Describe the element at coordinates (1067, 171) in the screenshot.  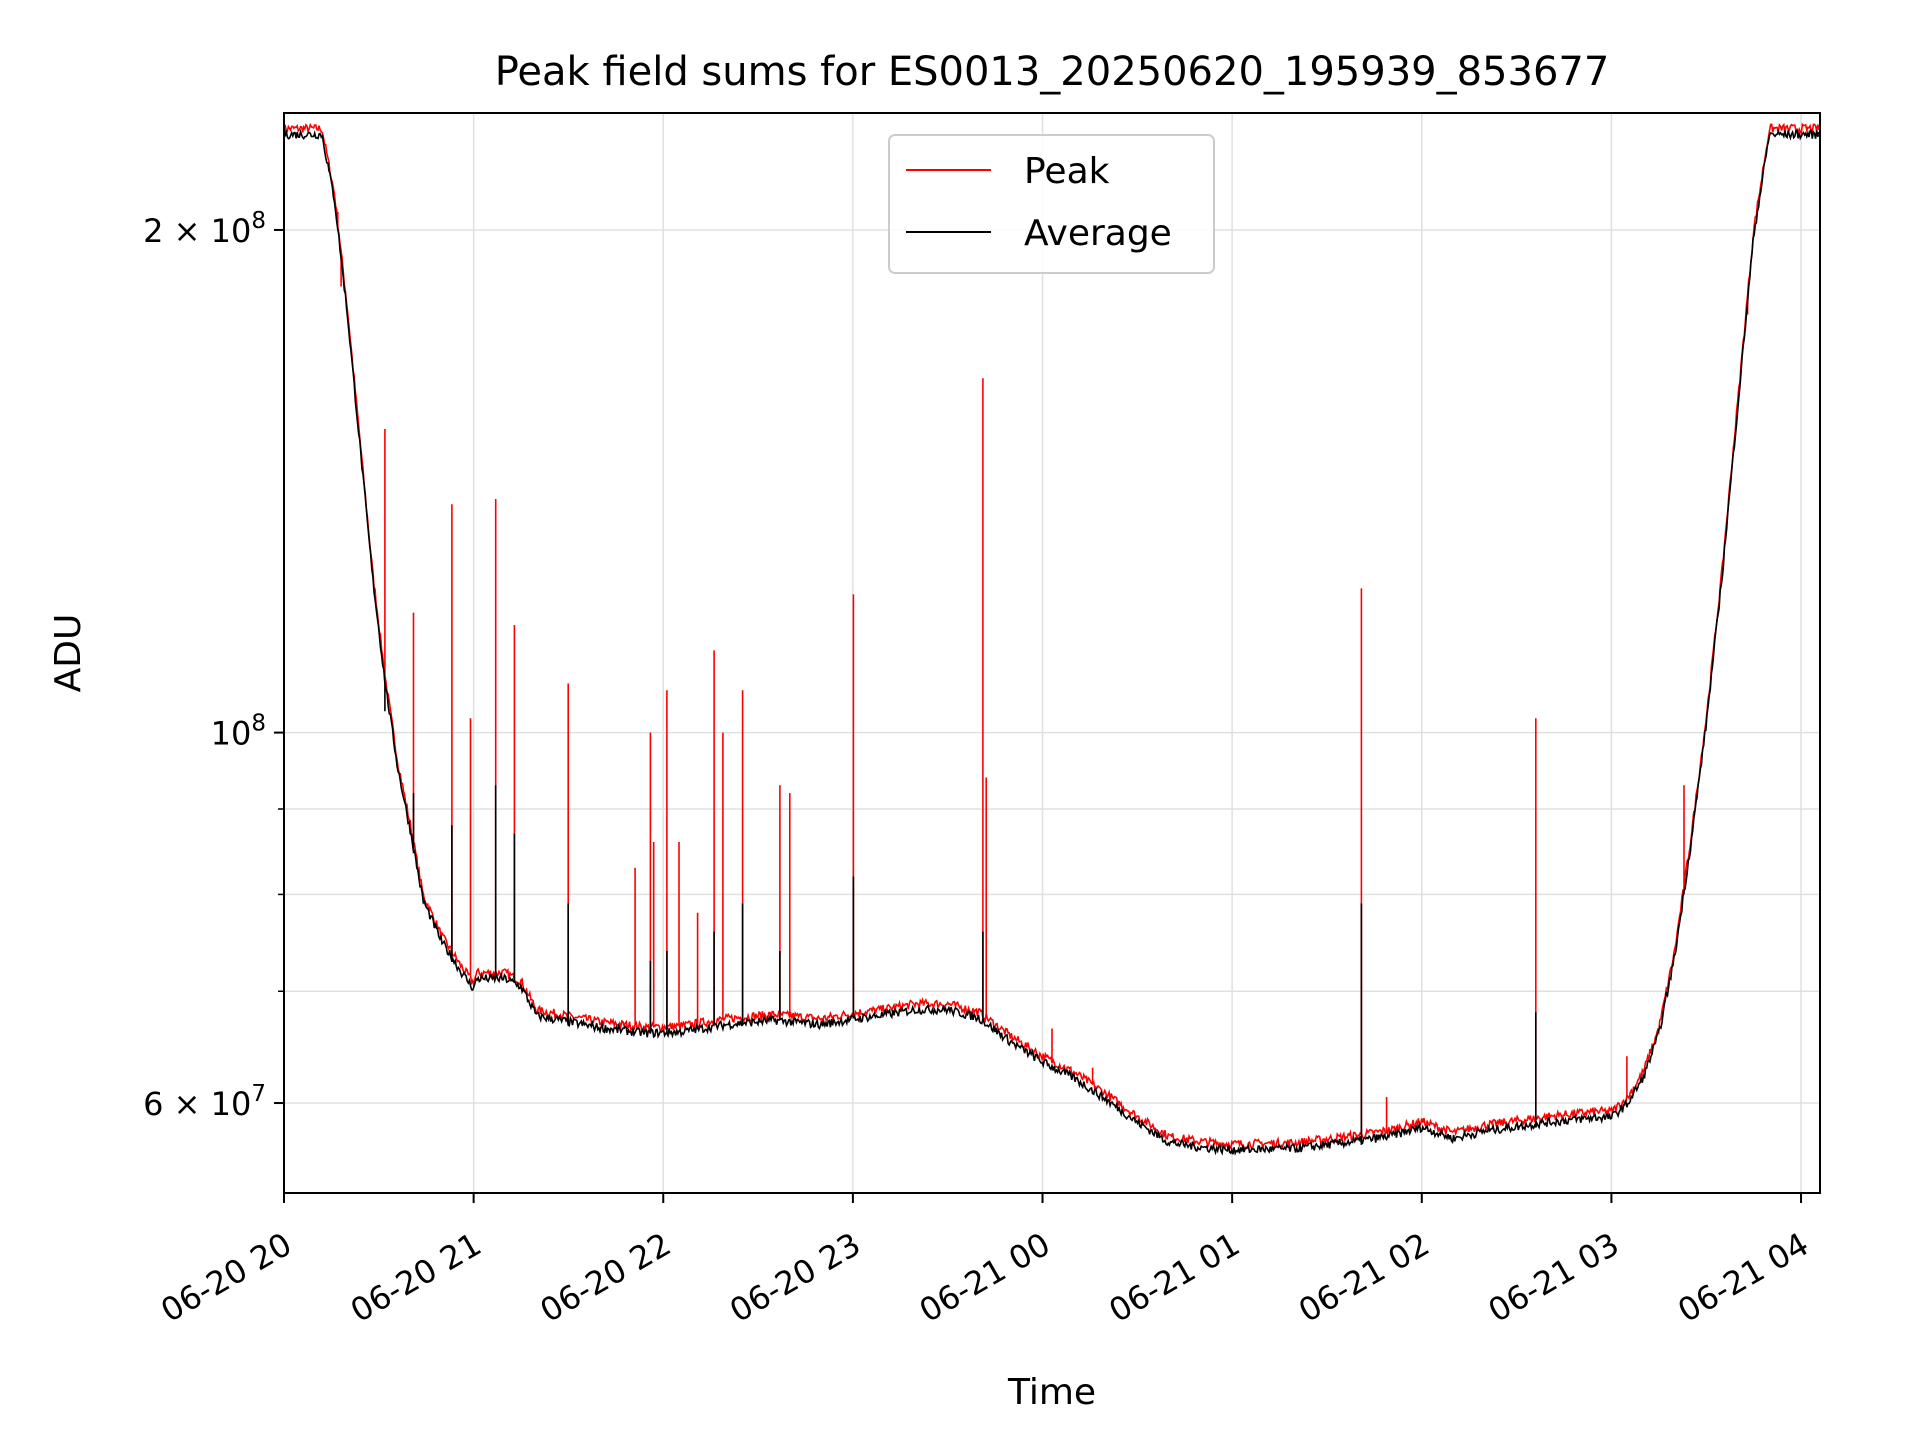
I see `legend-label-peak: Peak` at that location.